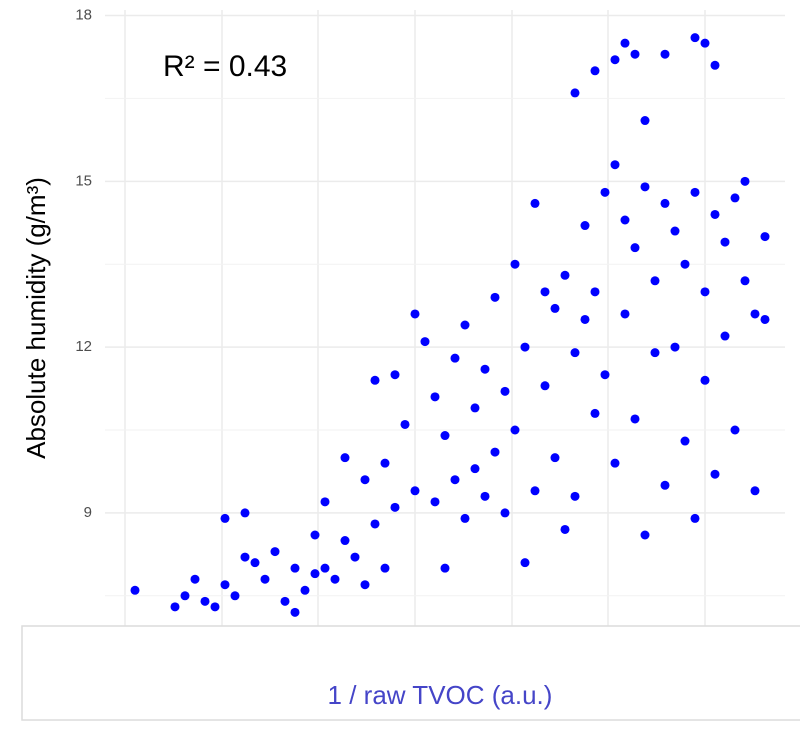 This screenshot has width=800, height=741. I want to click on y-tick-label: 15, so click(83, 180).